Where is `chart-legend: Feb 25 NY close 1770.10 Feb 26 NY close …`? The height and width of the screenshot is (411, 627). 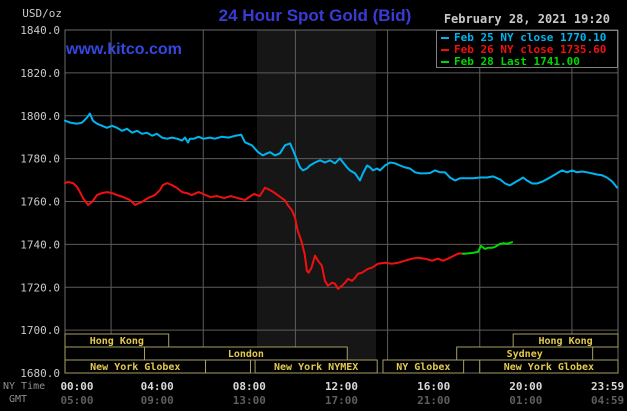 chart-legend: Feb 25 NY close 1770.10 Feb 26 NY close … is located at coordinates (527, 49).